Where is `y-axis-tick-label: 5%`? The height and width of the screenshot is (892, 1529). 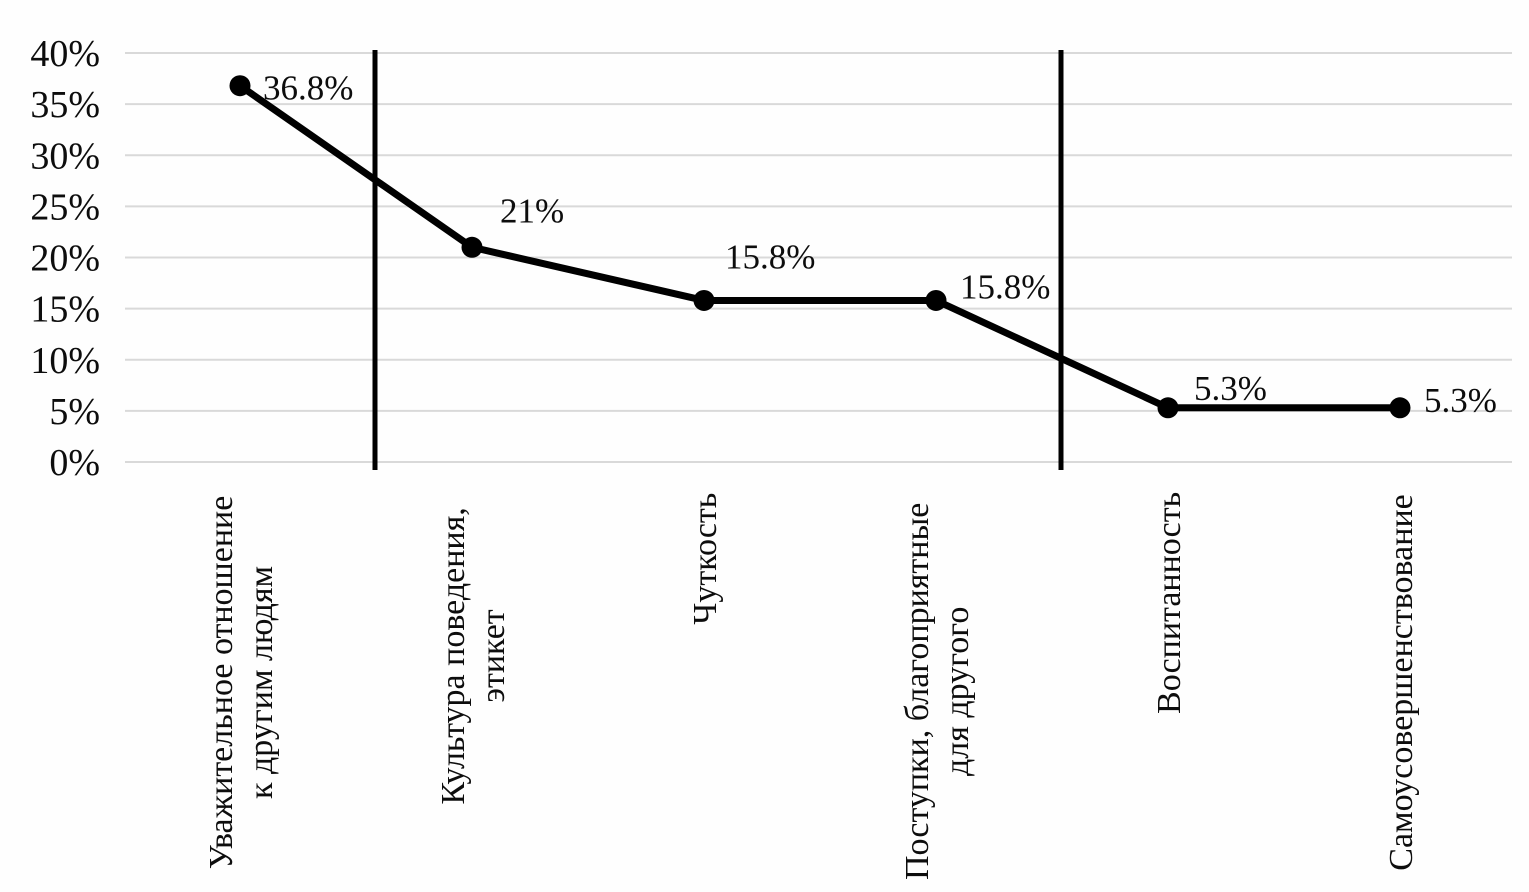
y-axis-tick-label: 5% is located at coordinates (74, 412).